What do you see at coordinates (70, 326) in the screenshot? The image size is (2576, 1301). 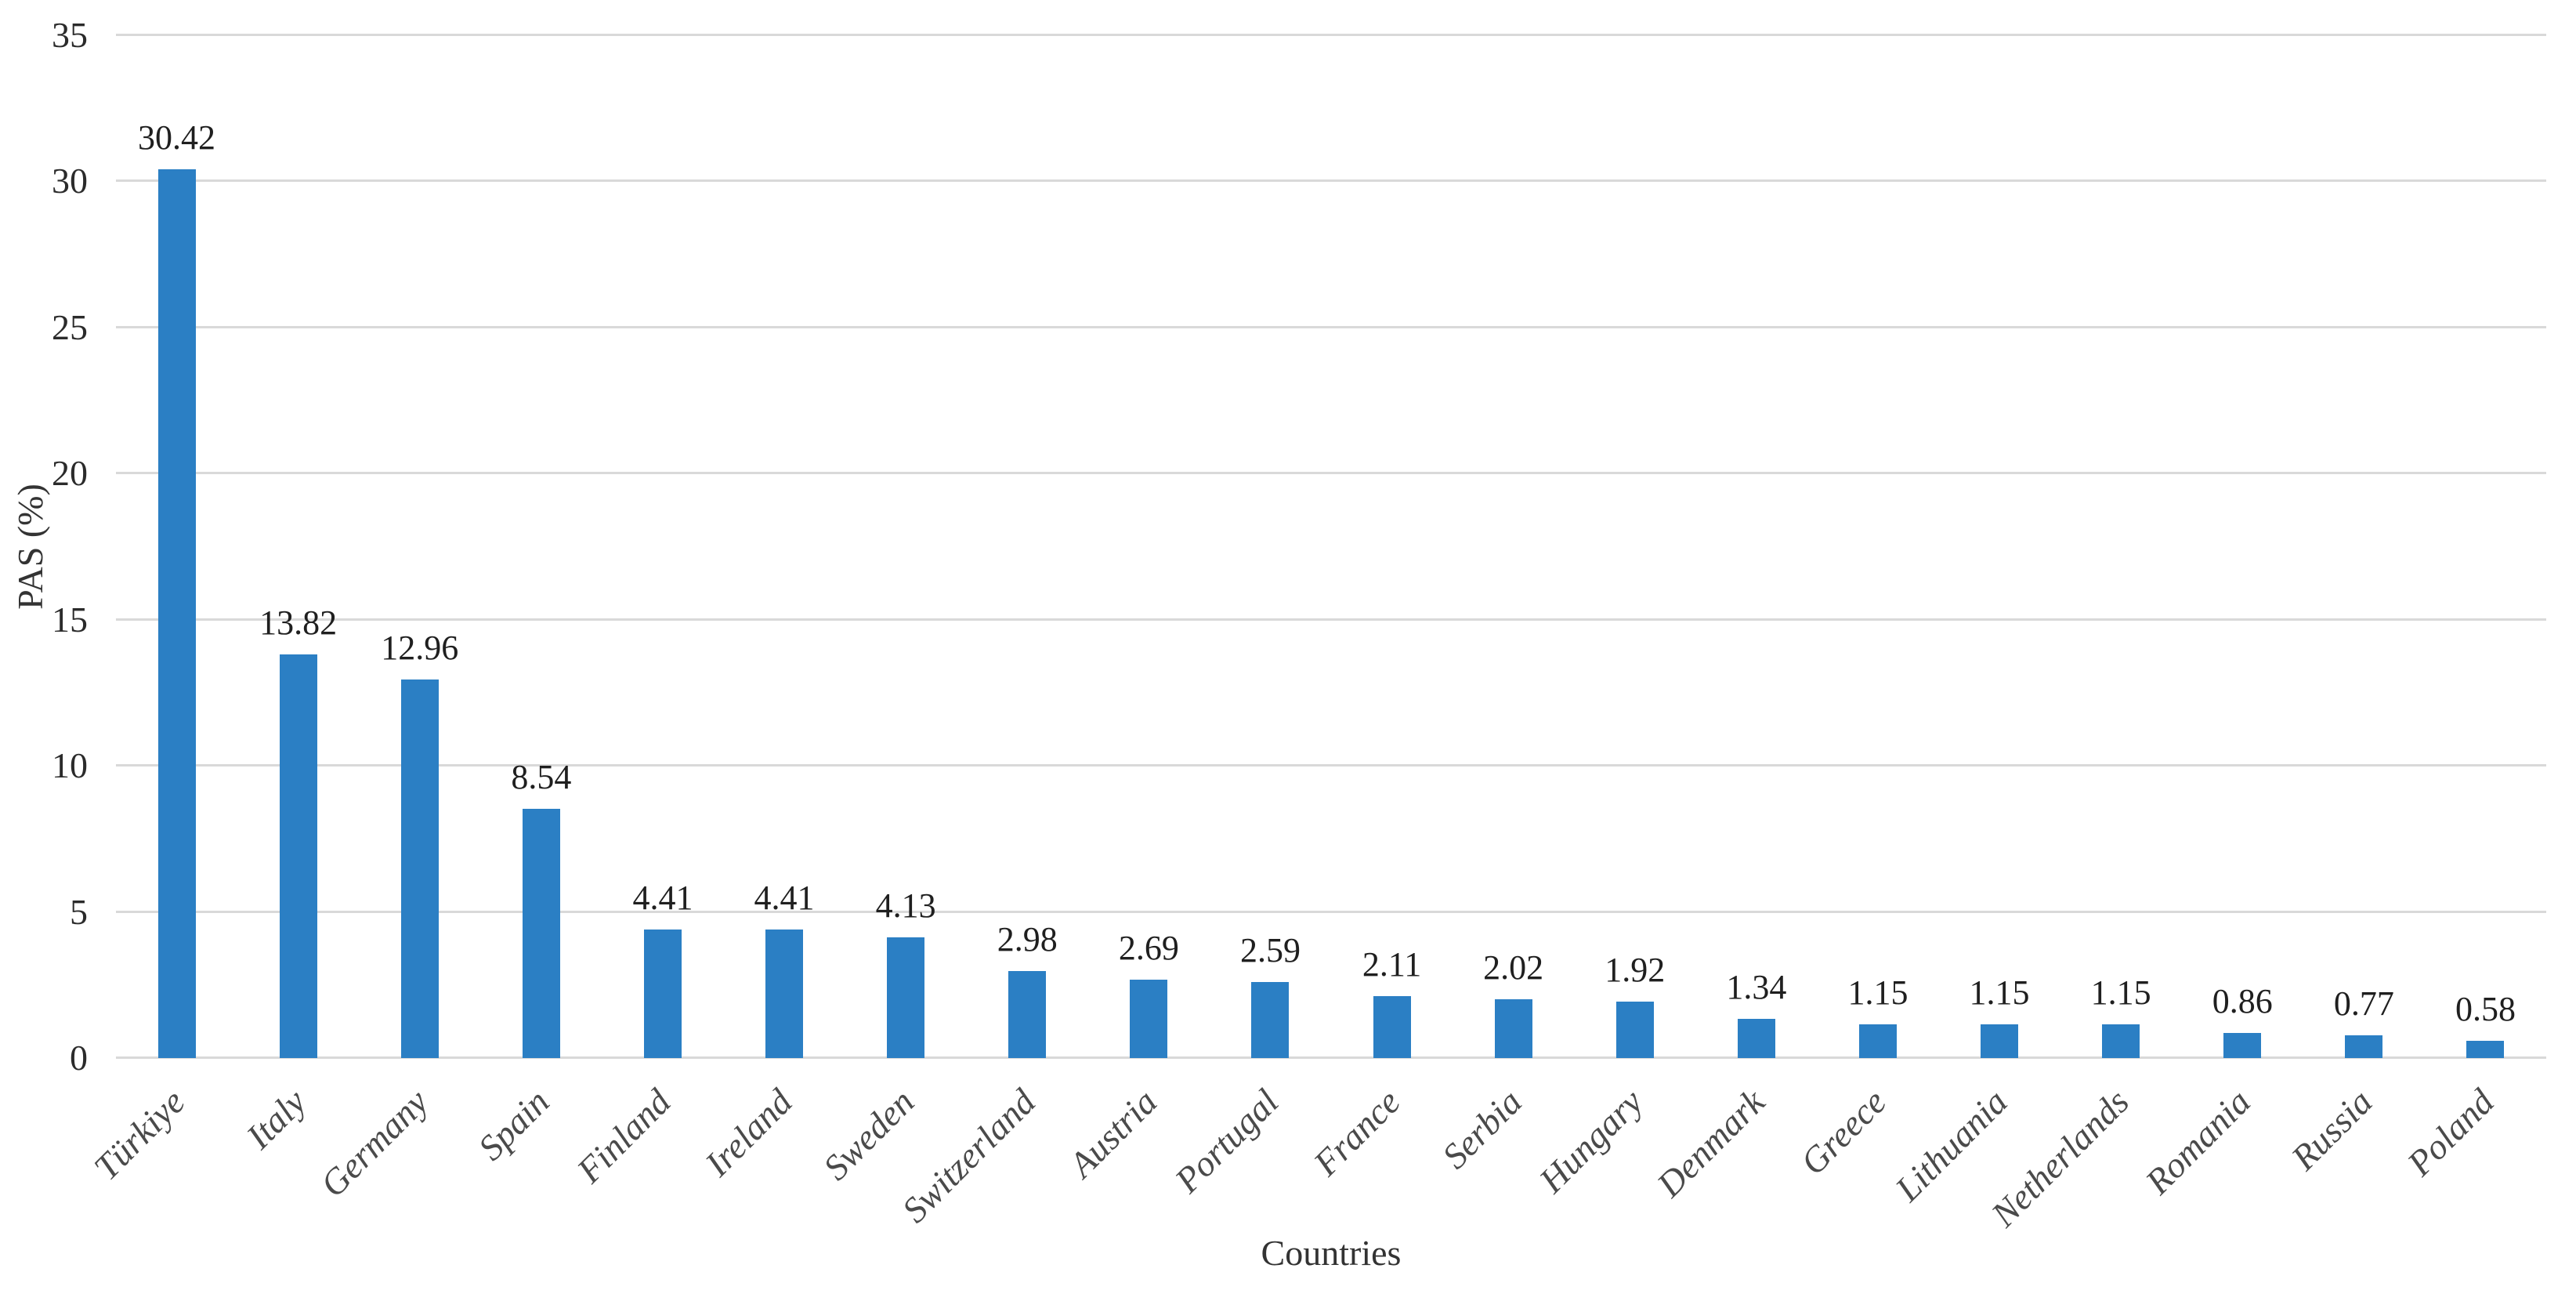 I see `y-tick-label: 25` at bounding box center [70, 326].